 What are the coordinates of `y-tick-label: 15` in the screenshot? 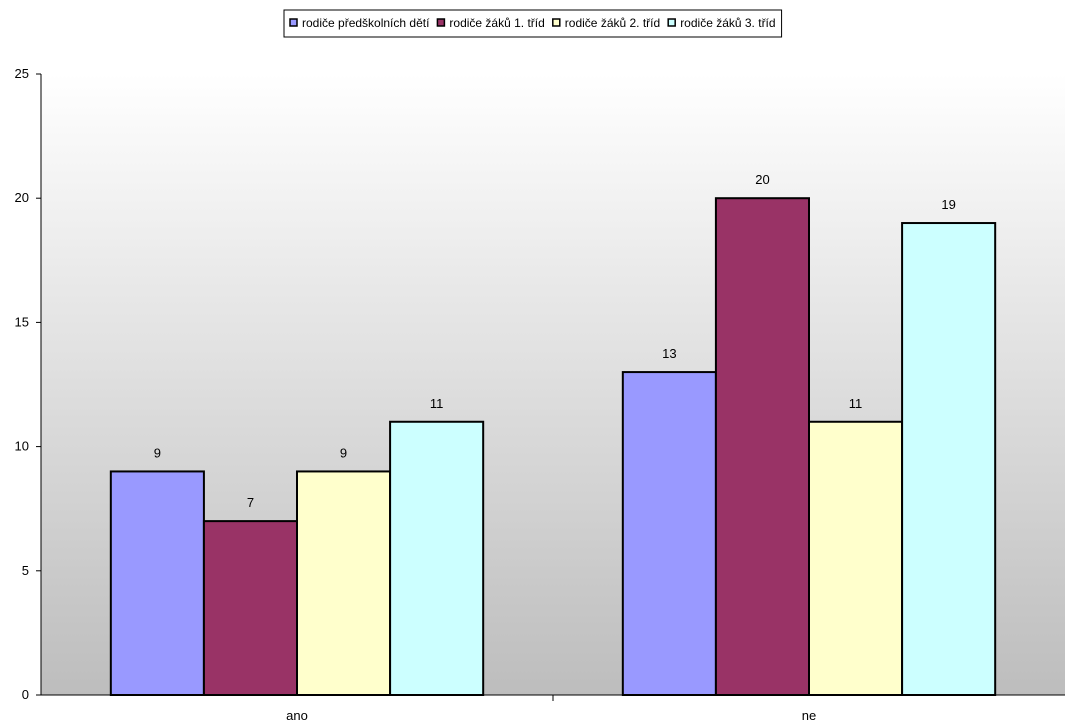 It's located at (22, 321).